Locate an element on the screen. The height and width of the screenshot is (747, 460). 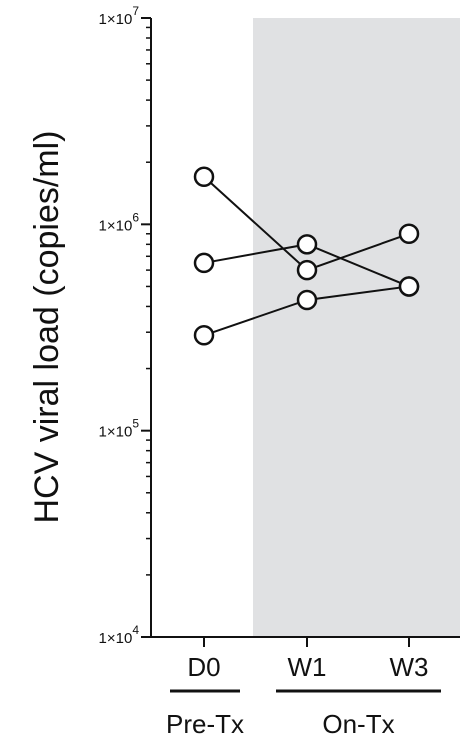
group-brackets: Pre-Tx On-Tx is located at coordinates (303, 714).